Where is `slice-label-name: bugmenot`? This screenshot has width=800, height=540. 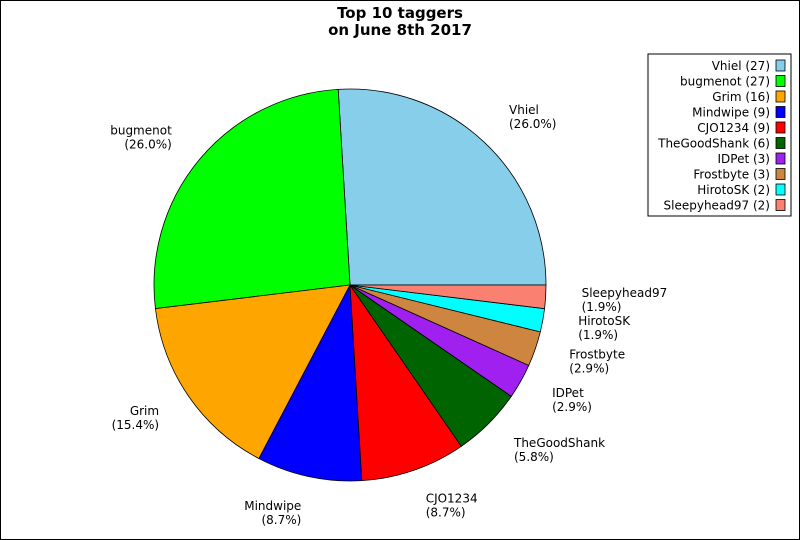
slice-label-name: bugmenot is located at coordinates (141, 131).